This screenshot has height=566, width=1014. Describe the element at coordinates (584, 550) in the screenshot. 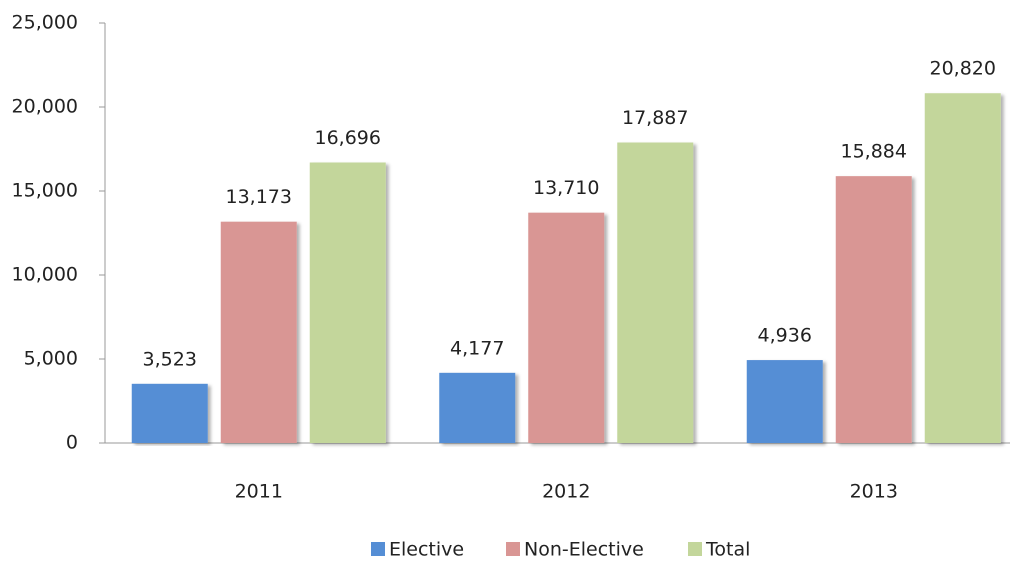

I see `legend-label: Non-Elective` at that location.